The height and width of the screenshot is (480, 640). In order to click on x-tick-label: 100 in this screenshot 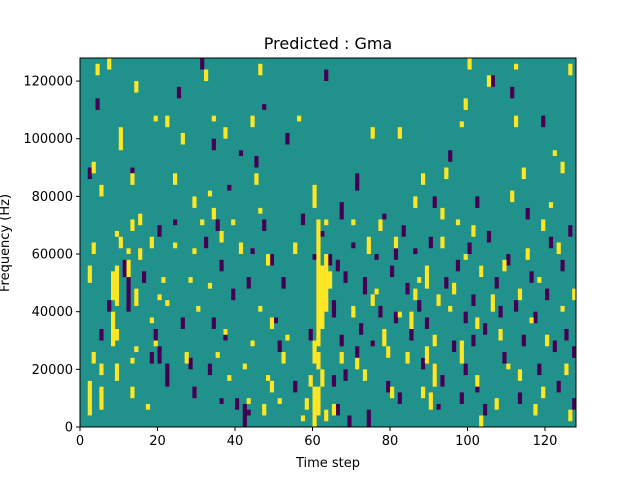, I will do `click(467, 441)`.